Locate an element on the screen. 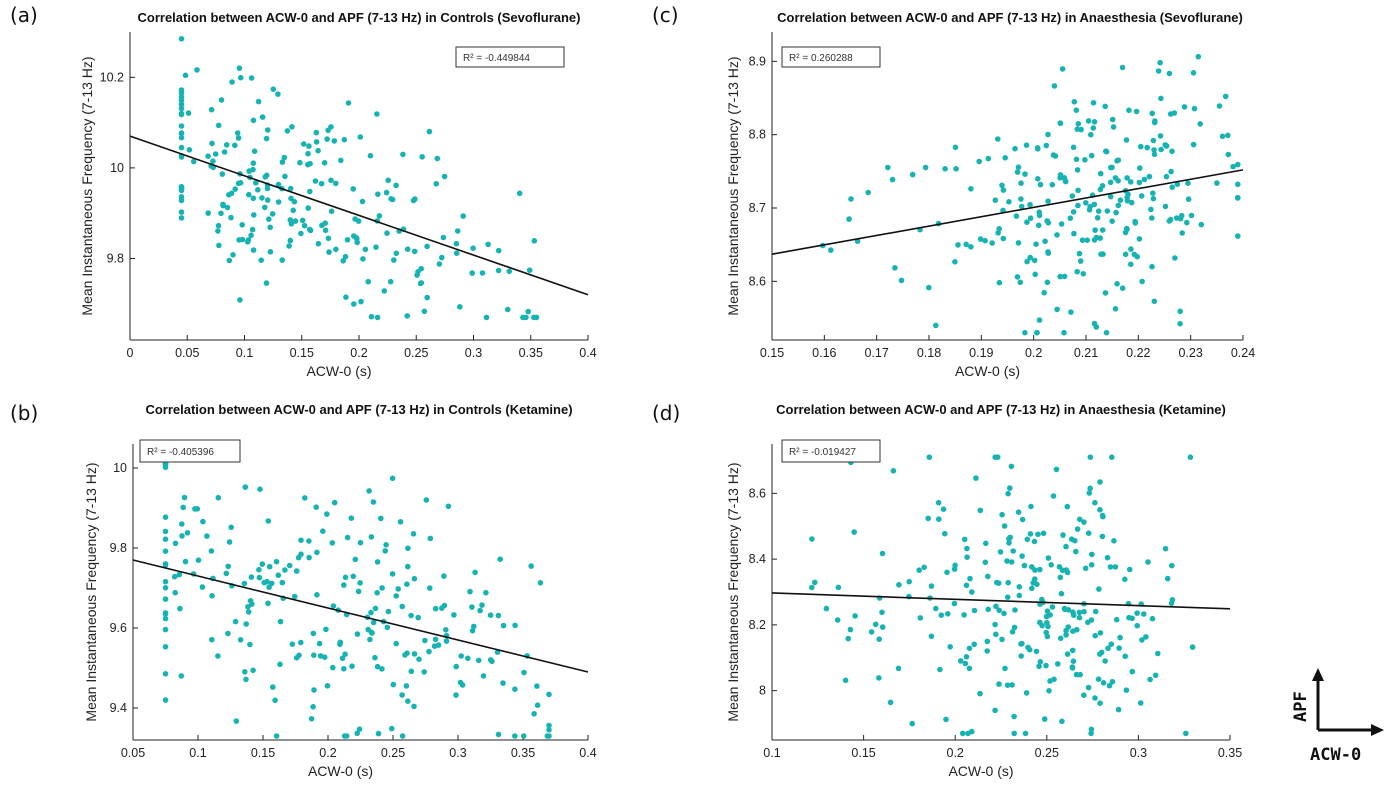 The image size is (1390, 787). r-squared-box is located at coordinates (510, 57).